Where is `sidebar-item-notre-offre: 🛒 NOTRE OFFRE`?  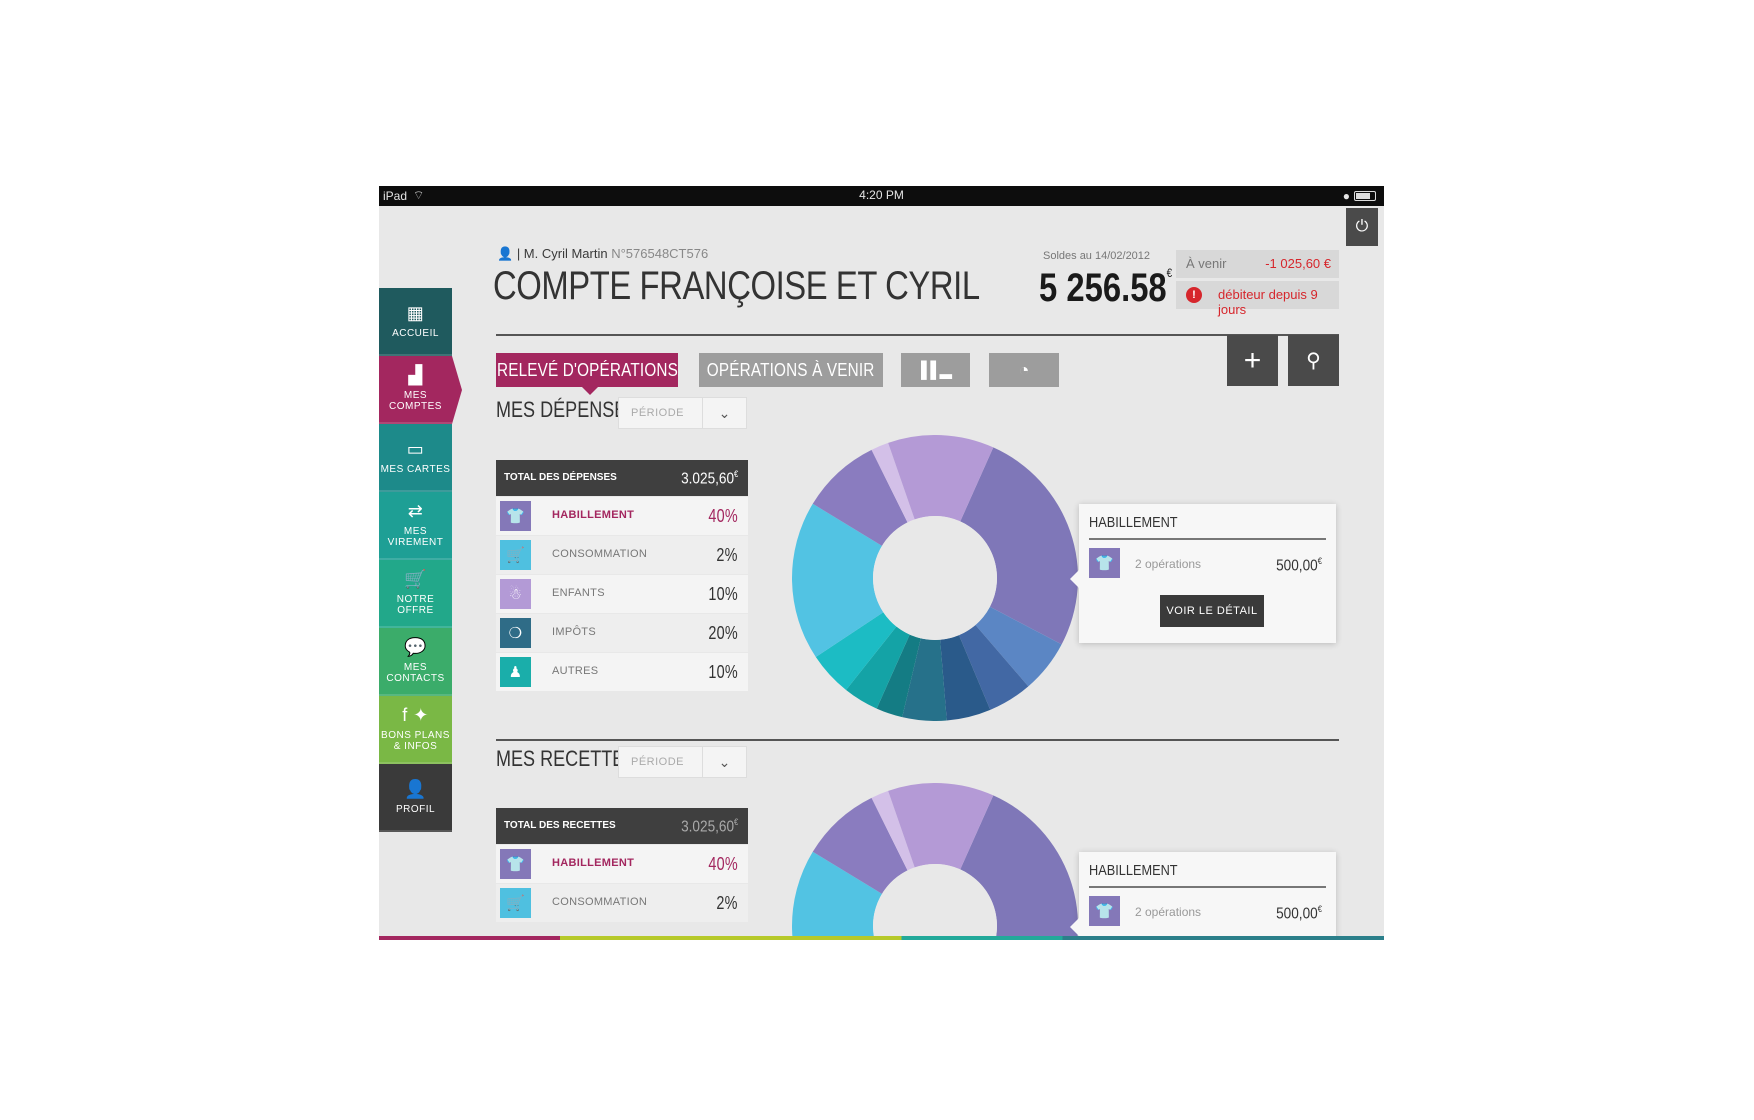
sidebar-item-notre-offre: 🛒 NOTRE OFFRE is located at coordinates (415, 594).